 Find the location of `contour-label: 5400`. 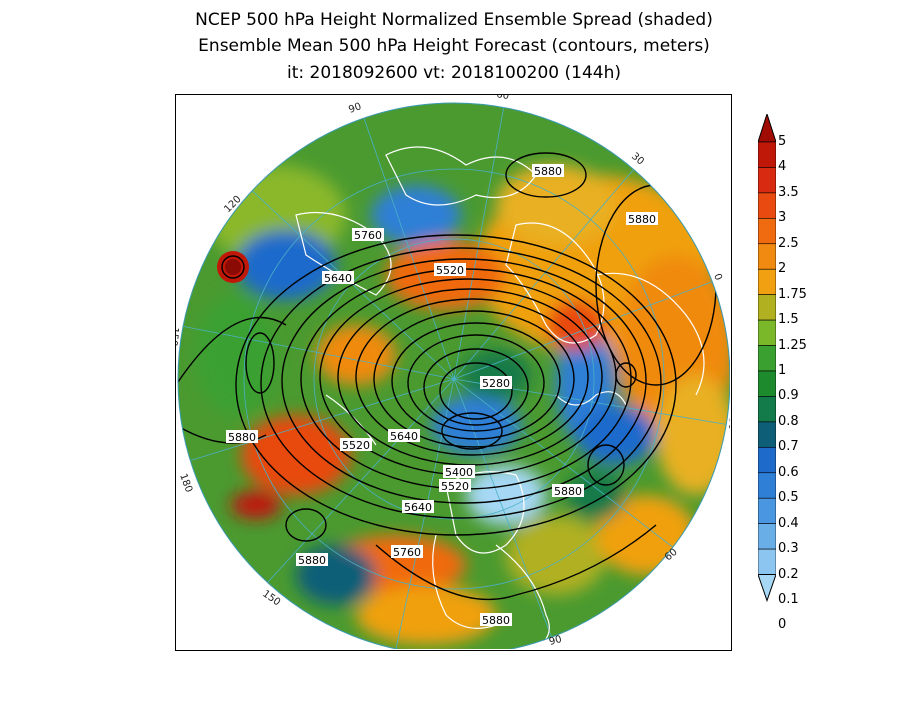

contour-label: 5400 is located at coordinates (459, 472).